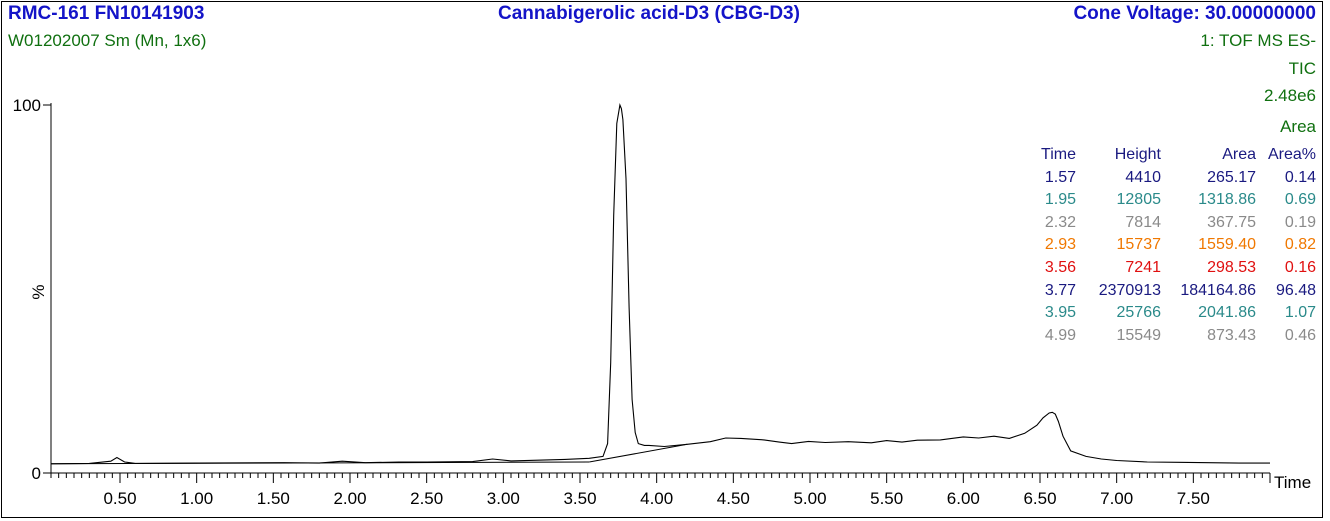 The image size is (1330, 521). Describe the element at coordinates (1239, 154) in the screenshot. I see `col-area-header: Area` at that location.